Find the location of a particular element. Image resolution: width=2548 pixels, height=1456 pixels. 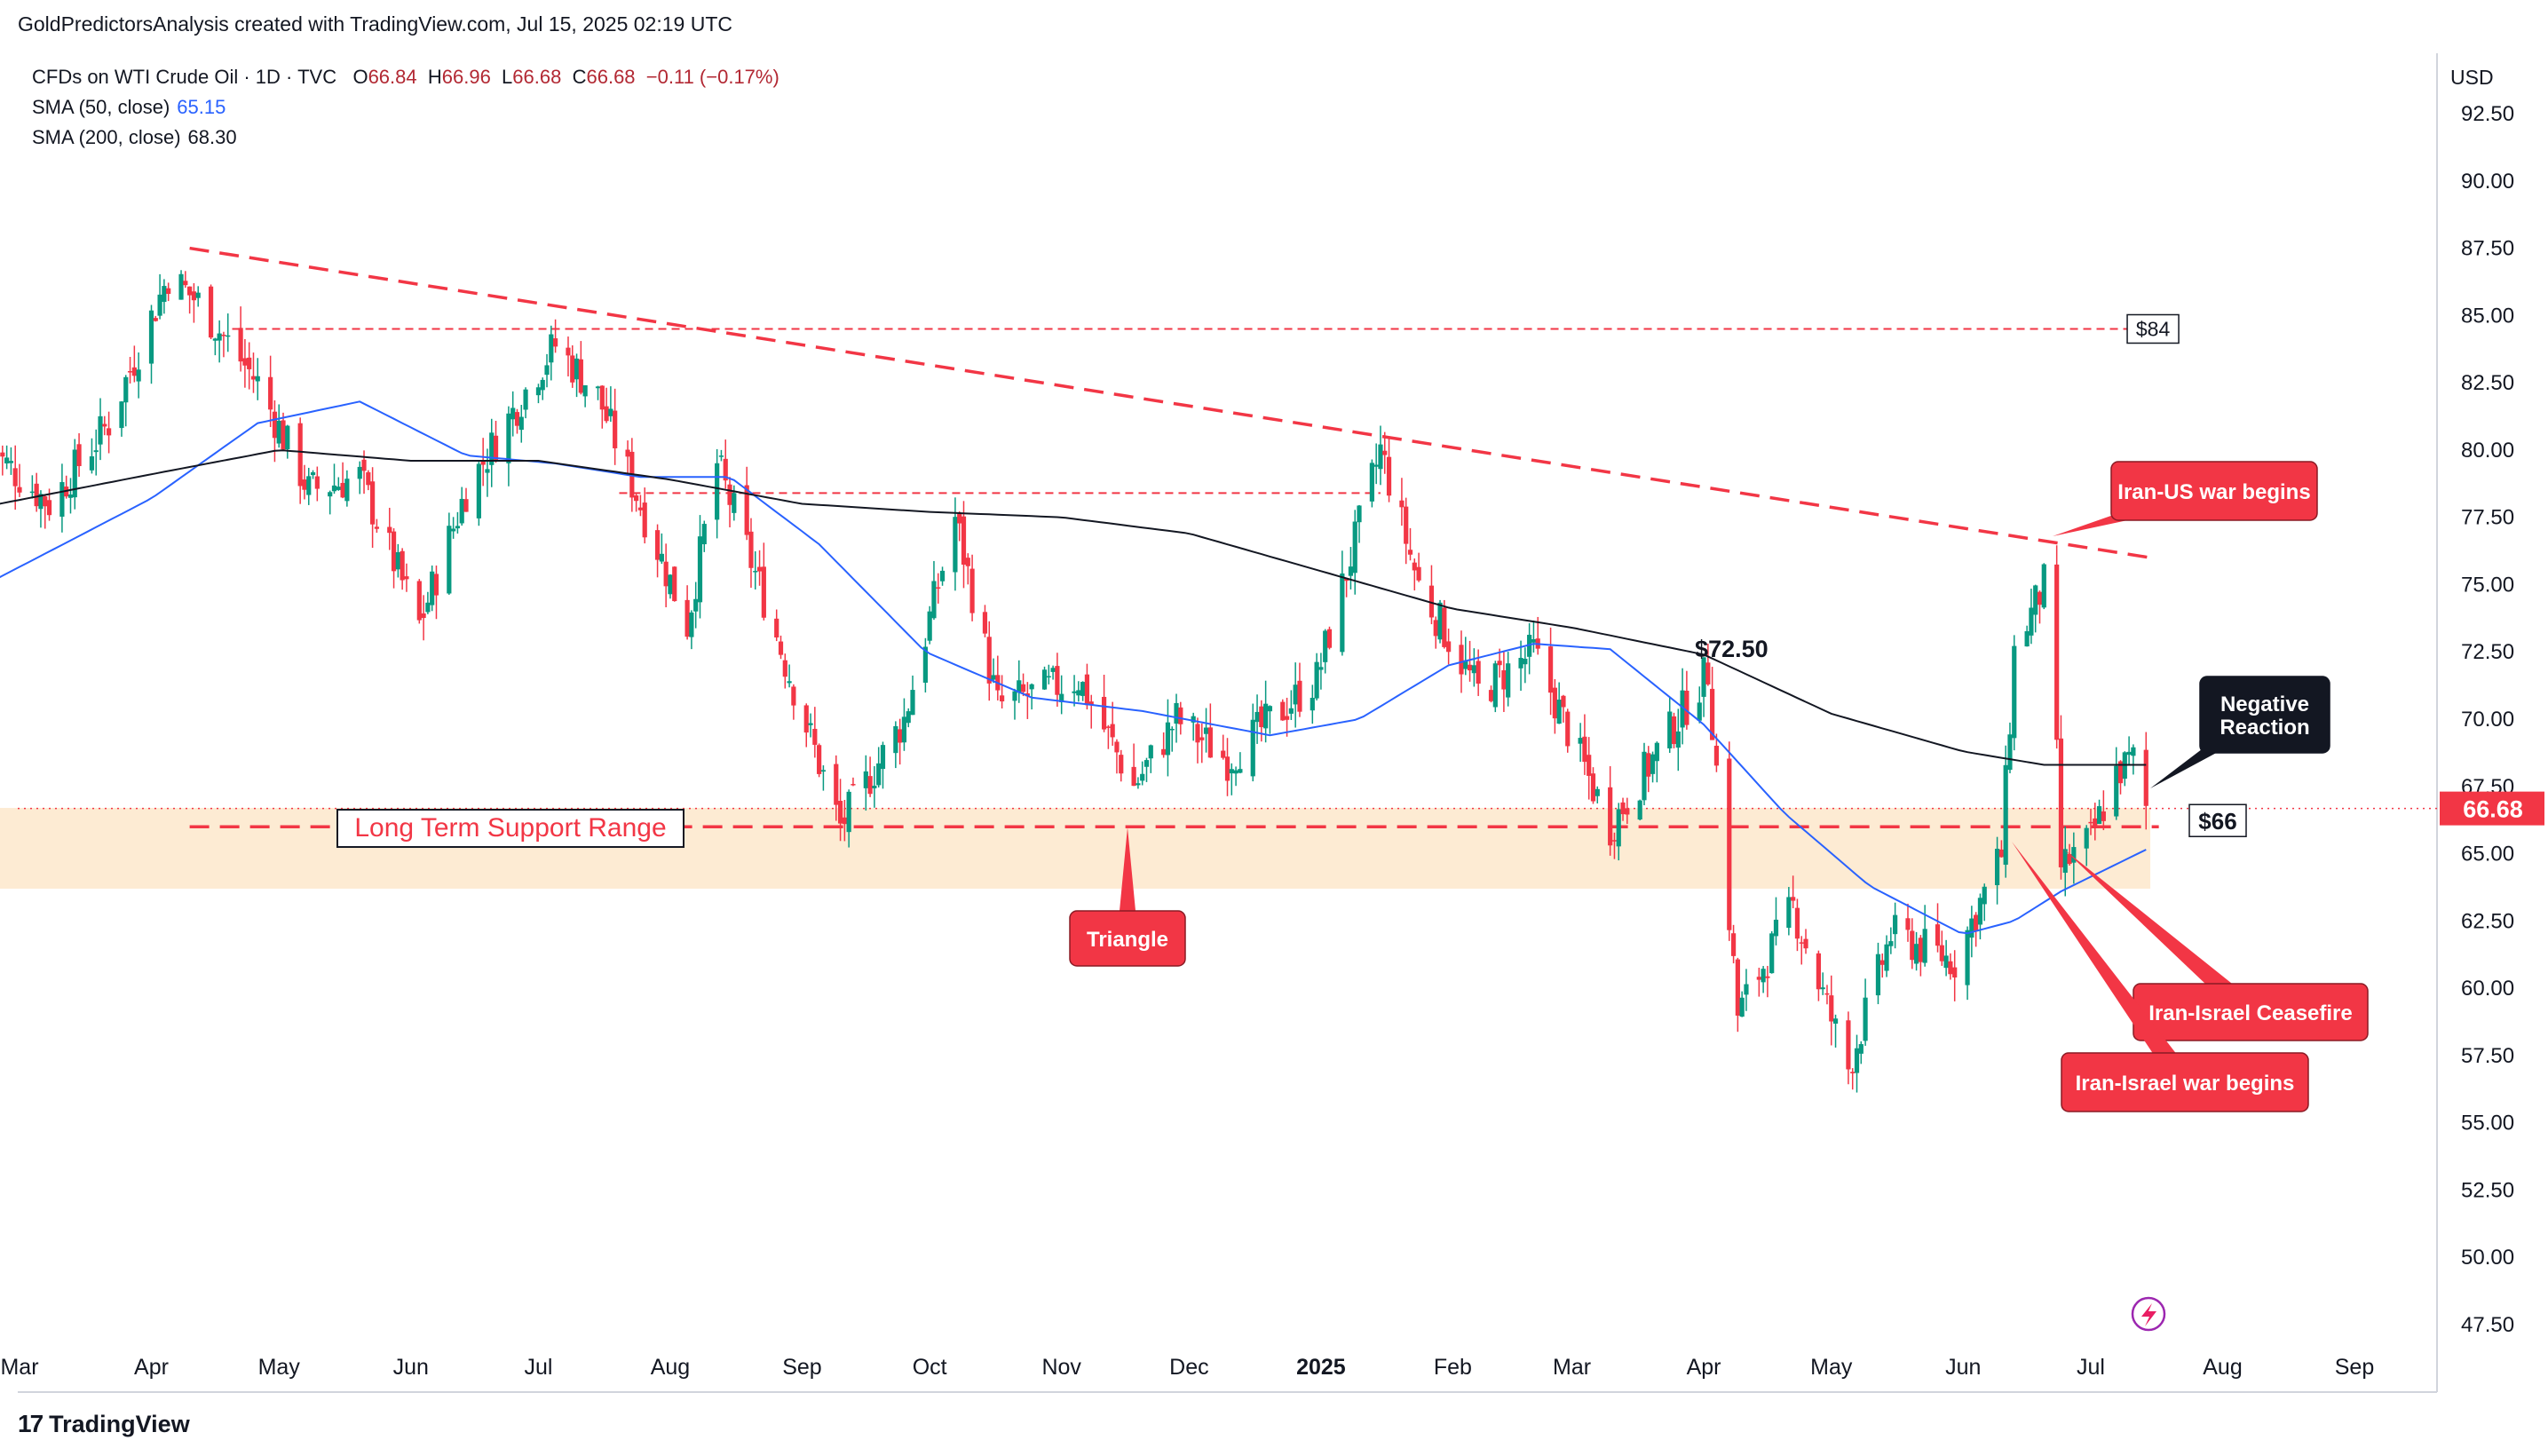

support-66-label: $66 is located at coordinates (2217, 821).